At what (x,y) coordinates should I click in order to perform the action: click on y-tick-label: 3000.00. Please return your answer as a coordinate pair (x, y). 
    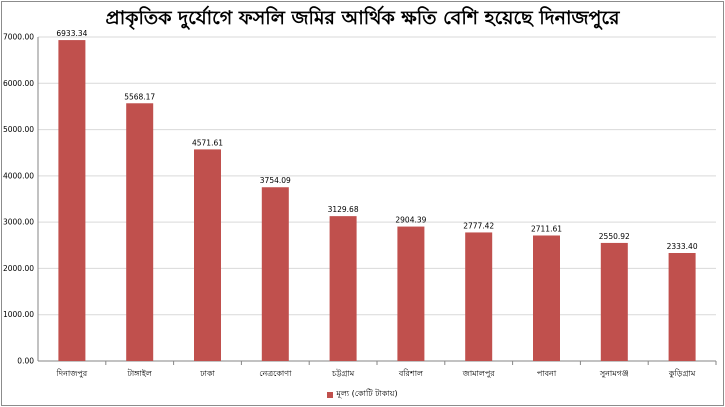
    Looking at the image, I should click on (18, 222).